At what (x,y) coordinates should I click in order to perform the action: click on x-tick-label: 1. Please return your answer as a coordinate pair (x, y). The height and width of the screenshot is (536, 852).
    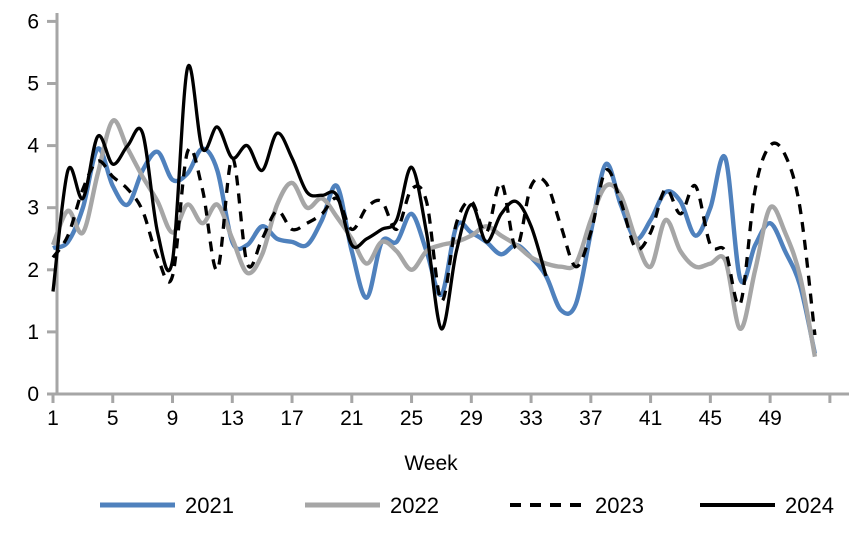
    Looking at the image, I should click on (53, 418).